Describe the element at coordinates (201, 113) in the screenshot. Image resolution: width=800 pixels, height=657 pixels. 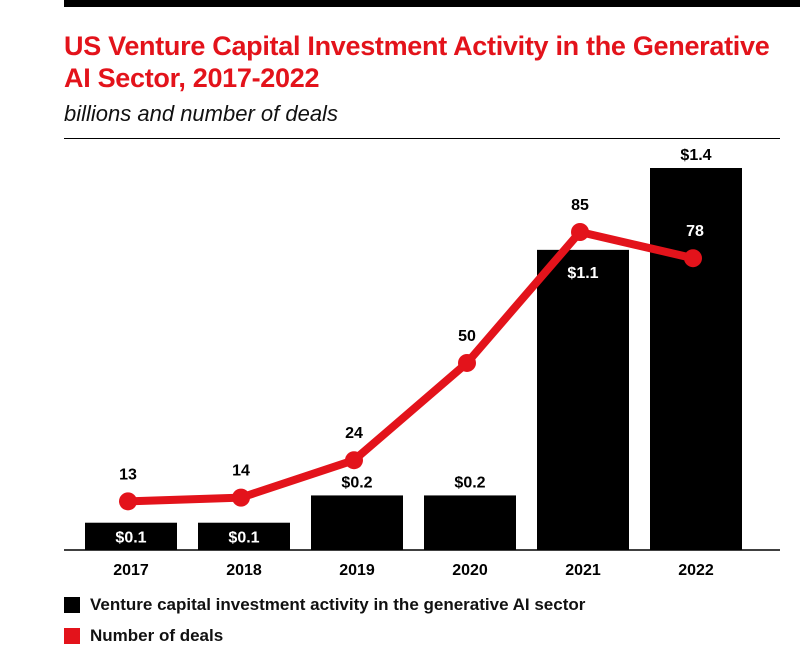
I see `chart-subtitle: billions and number of deals` at that location.